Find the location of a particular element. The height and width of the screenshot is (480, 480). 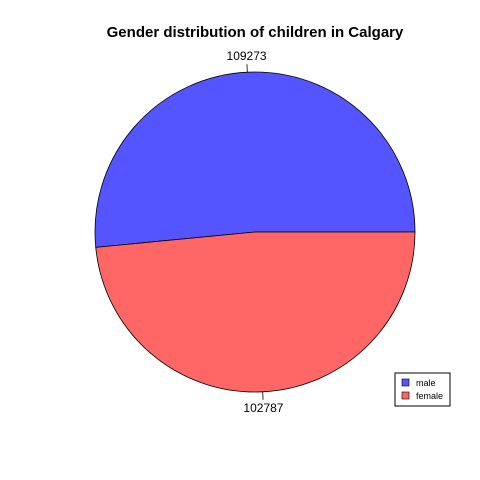

legend: male female is located at coordinates (422, 389).